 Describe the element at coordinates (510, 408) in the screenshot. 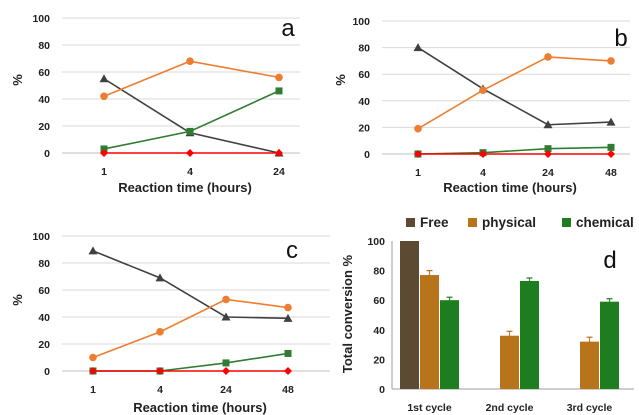

I see `x-tick-label: 2nd cycle` at that location.